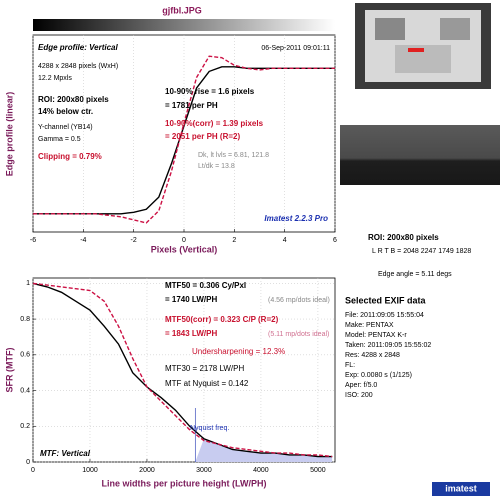  Describe the element at coordinates (233, 155) in the screenshot. I see `annotation: Dk, lt lvls = 6.81, 121.8` at that location.